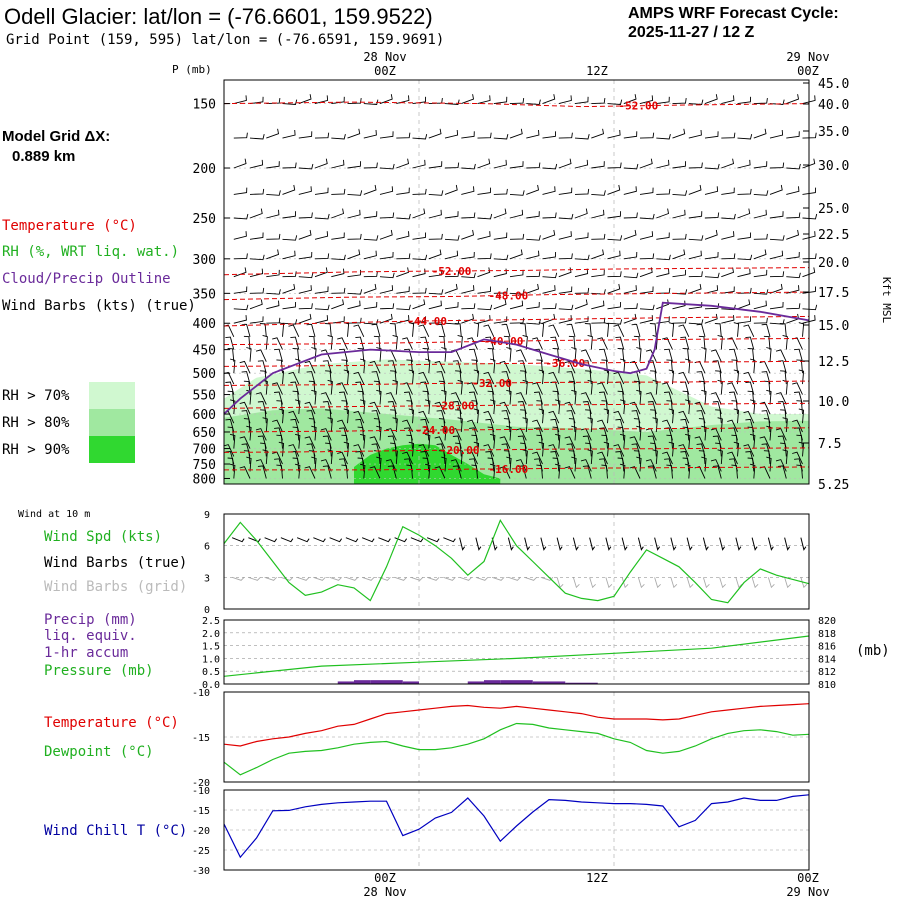  What do you see at coordinates (827, 672) in the screenshot?
I see `pressure-tick-label: 812` at bounding box center [827, 672].